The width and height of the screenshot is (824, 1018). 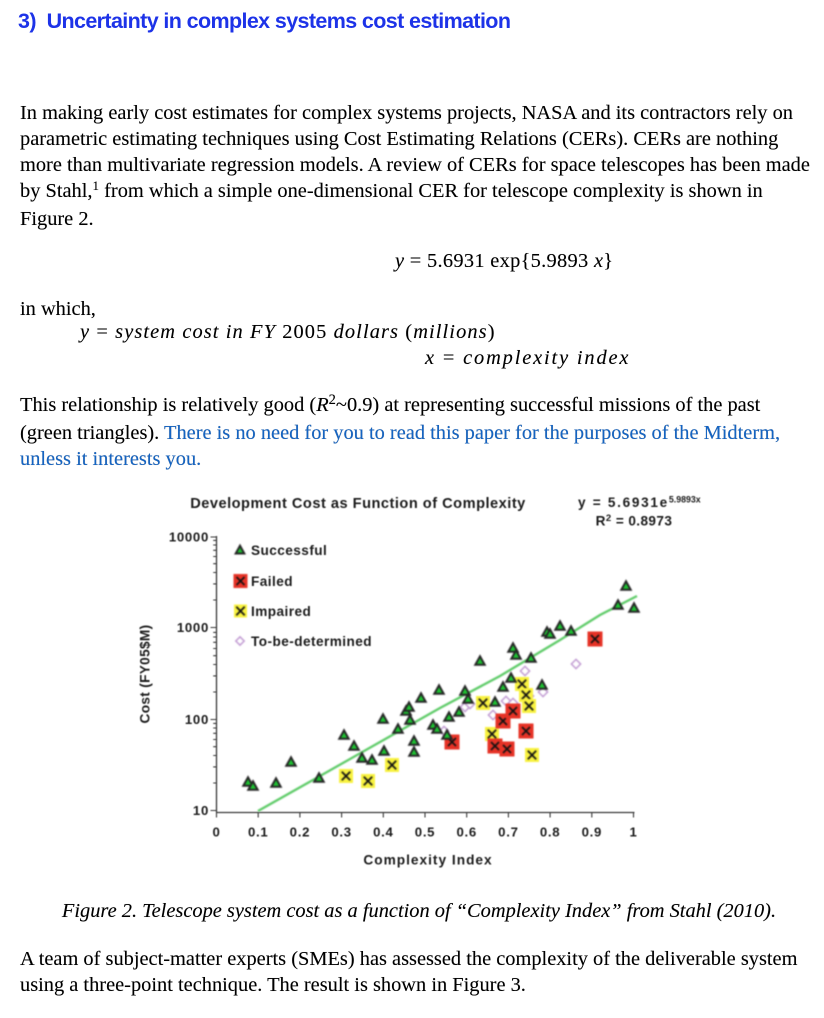 What do you see at coordinates (201, 810) in the screenshot?
I see `svg-text: 10` at bounding box center [201, 810].